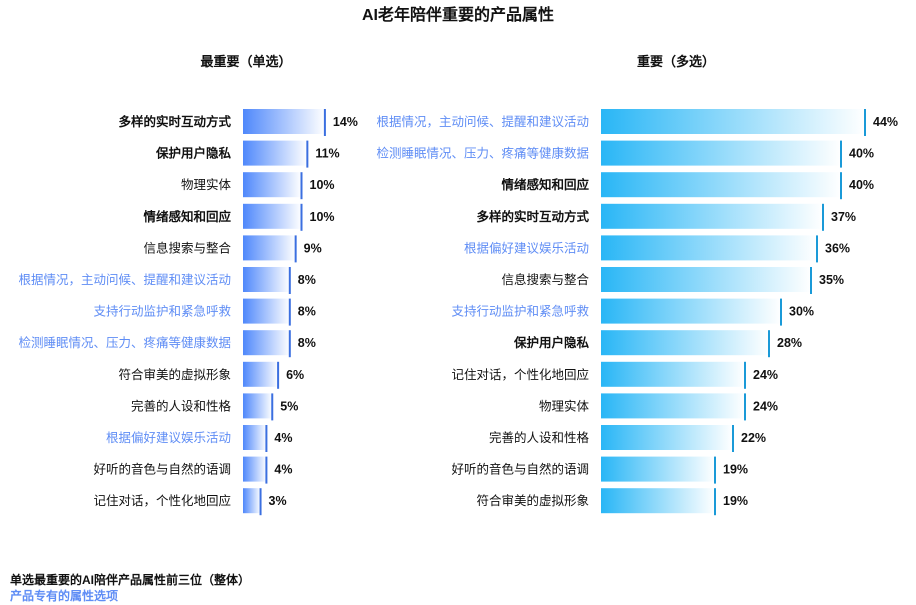 Image resolution: width=916 pixels, height=605 pixels. Describe the element at coordinates (245, 61) in the screenshot. I see `left-chart-title: 最重要（单选）` at that location.